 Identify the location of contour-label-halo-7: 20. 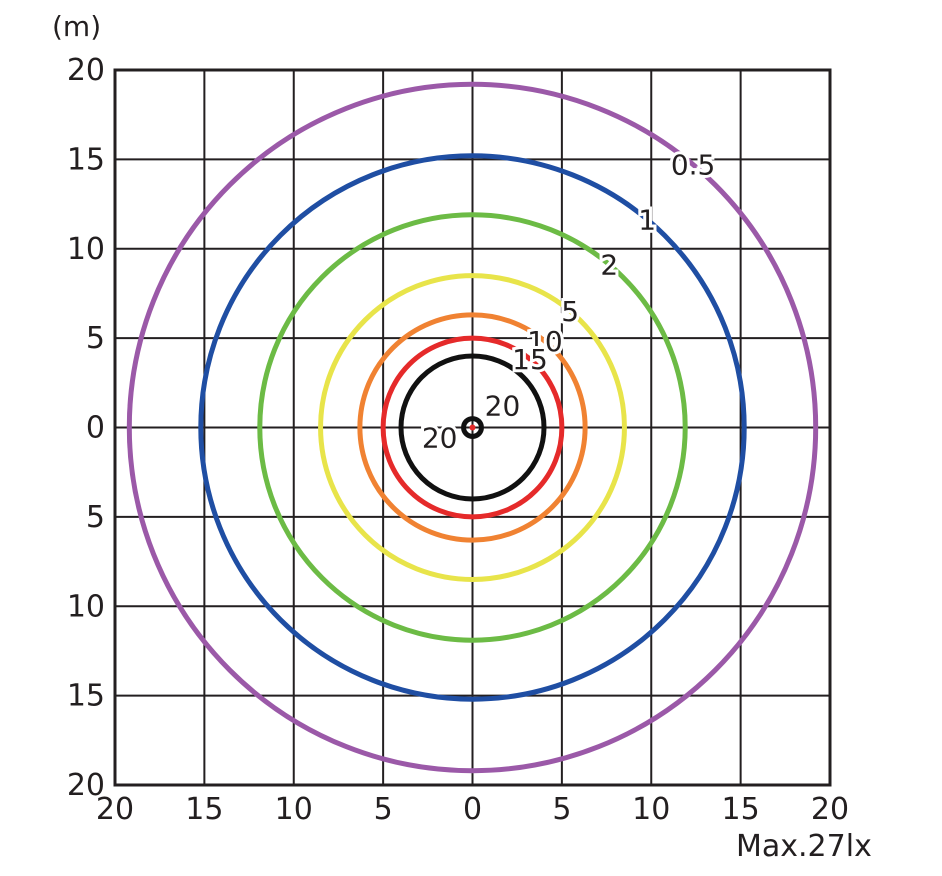
(440, 438).